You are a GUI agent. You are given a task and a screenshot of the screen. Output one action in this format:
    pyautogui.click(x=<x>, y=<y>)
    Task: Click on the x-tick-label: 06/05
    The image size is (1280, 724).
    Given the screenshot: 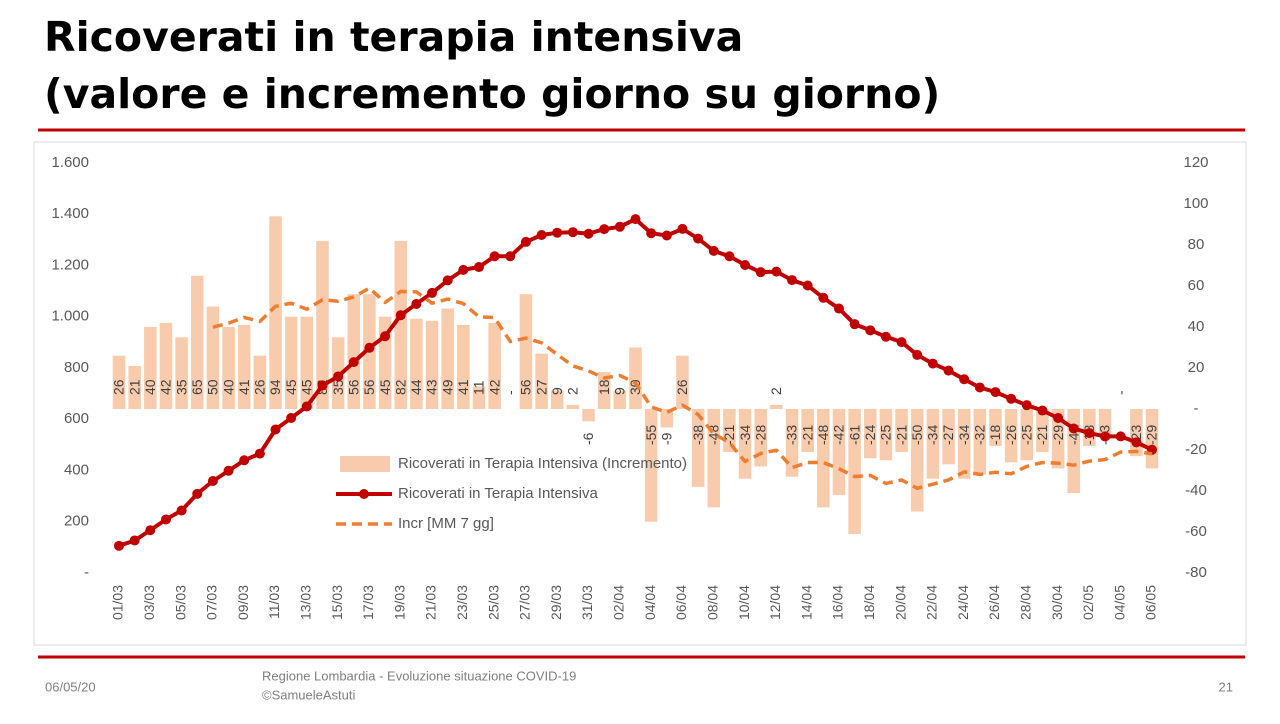 What is the action you would take?
    pyautogui.click(x=1151, y=602)
    